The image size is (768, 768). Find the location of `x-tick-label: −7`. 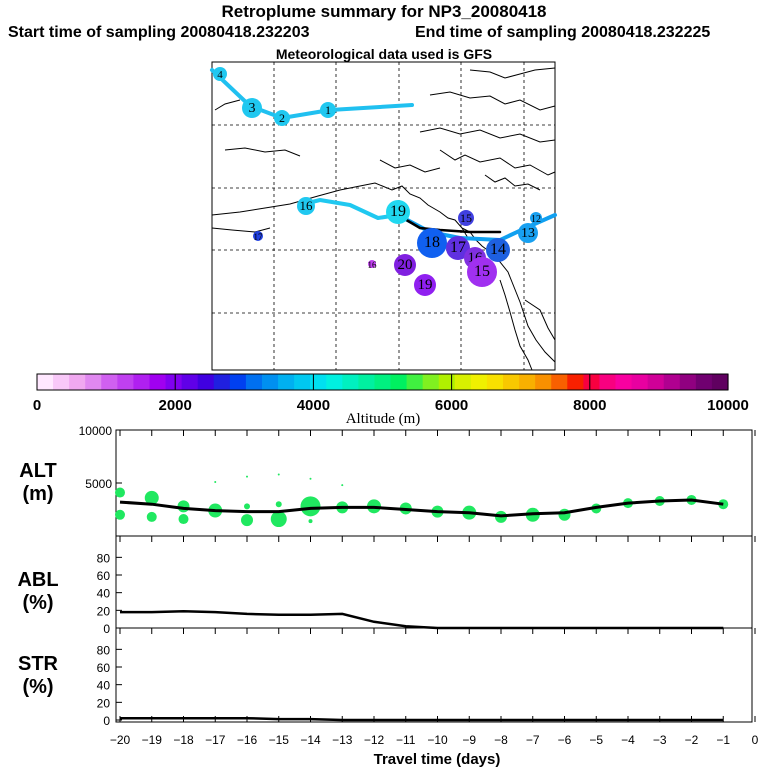

x-tick-label: −7 is located at coordinates (533, 740).